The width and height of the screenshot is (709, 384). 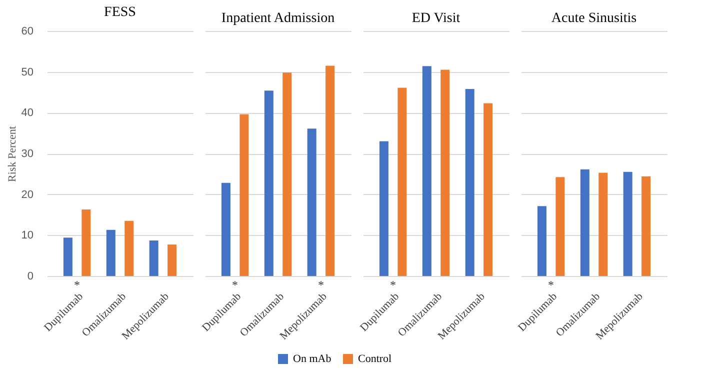 What do you see at coordinates (27, 194) in the screenshot?
I see `y-tick-label: 20` at bounding box center [27, 194].